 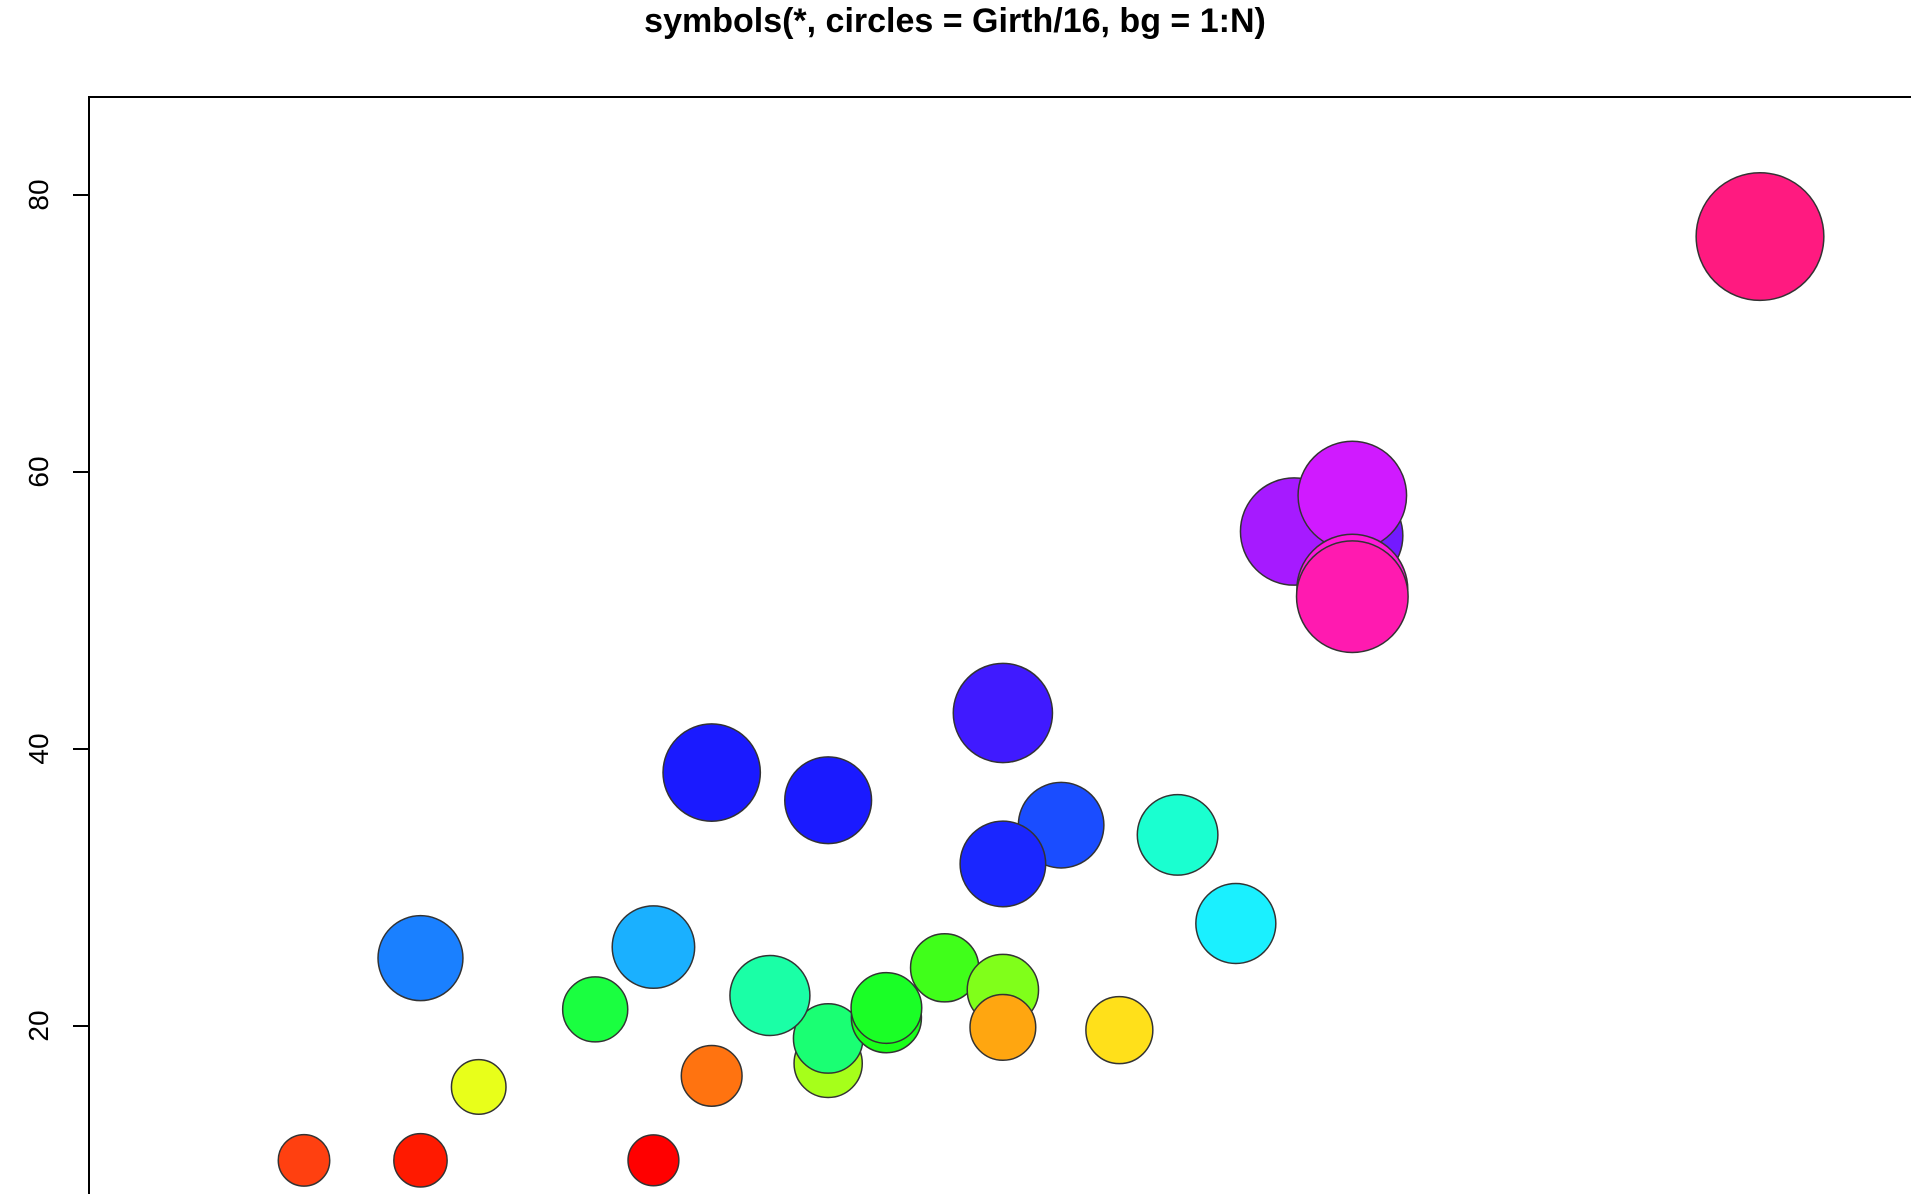 I want to click on y-tick-label: 80, so click(x=38, y=194).